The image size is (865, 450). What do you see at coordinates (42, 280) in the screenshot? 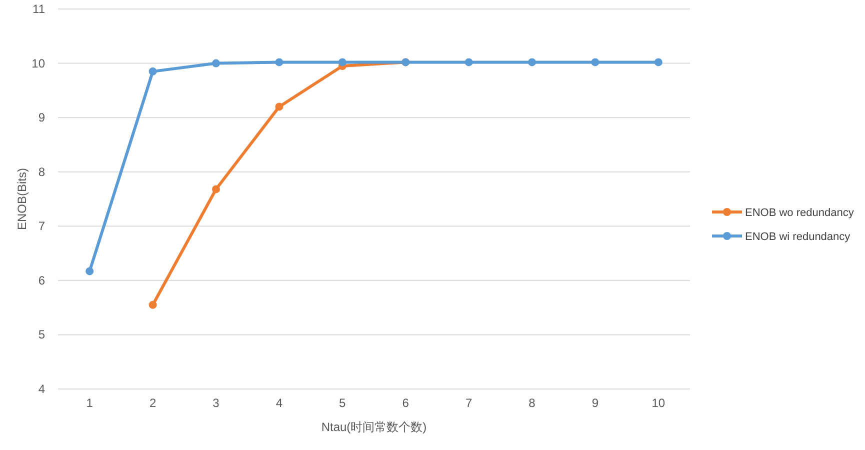
I see `y-tick-label: 6` at bounding box center [42, 280].